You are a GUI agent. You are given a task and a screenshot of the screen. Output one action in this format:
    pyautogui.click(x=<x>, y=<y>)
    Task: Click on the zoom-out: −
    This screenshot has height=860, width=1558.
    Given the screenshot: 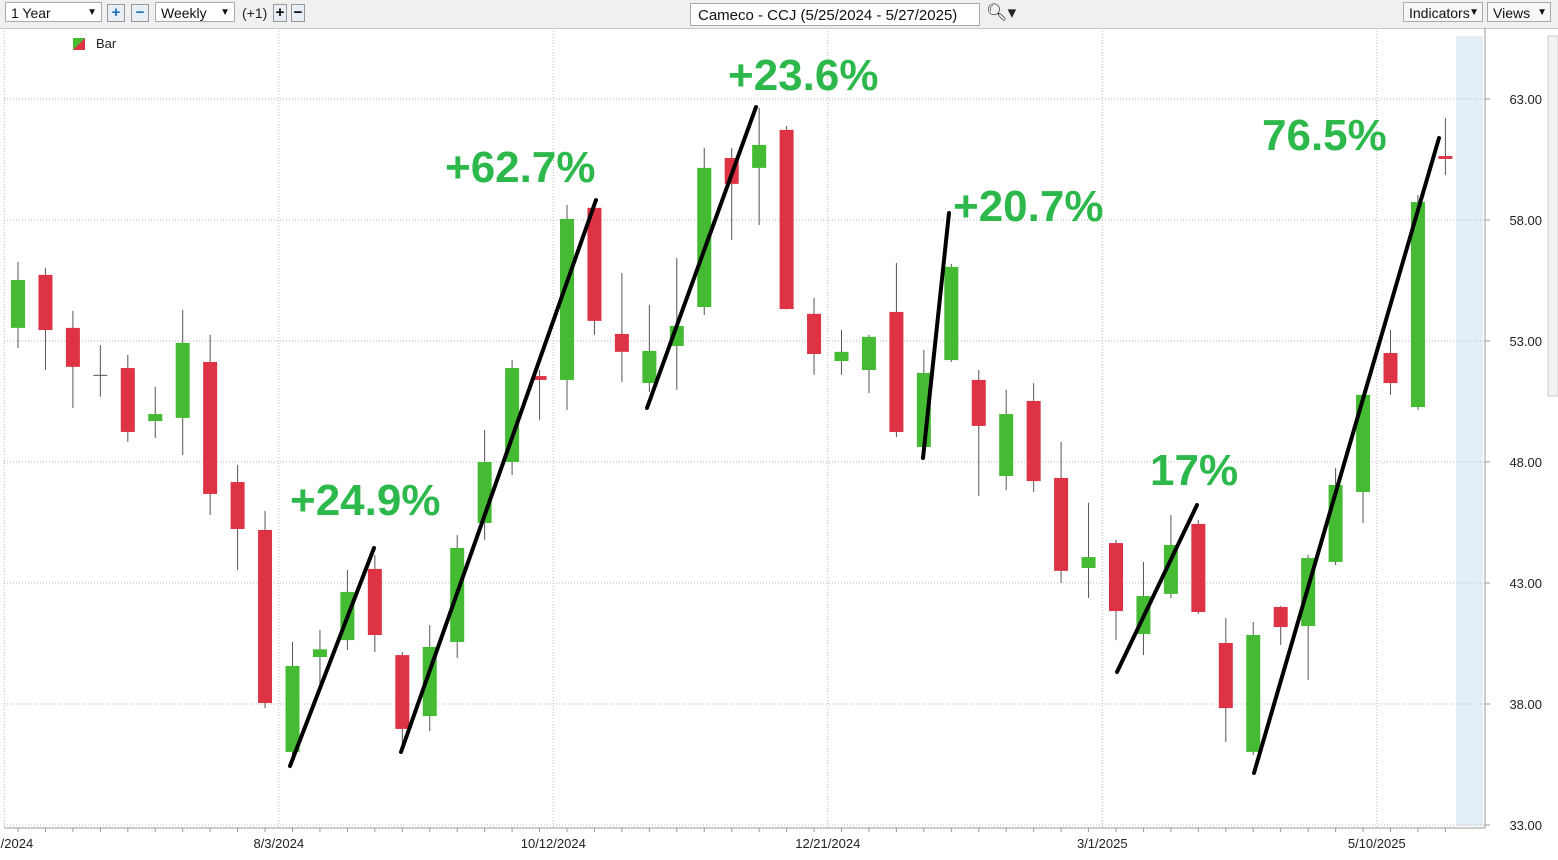 What is the action you would take?
    pyautogui.click(x=140, y=13)
    